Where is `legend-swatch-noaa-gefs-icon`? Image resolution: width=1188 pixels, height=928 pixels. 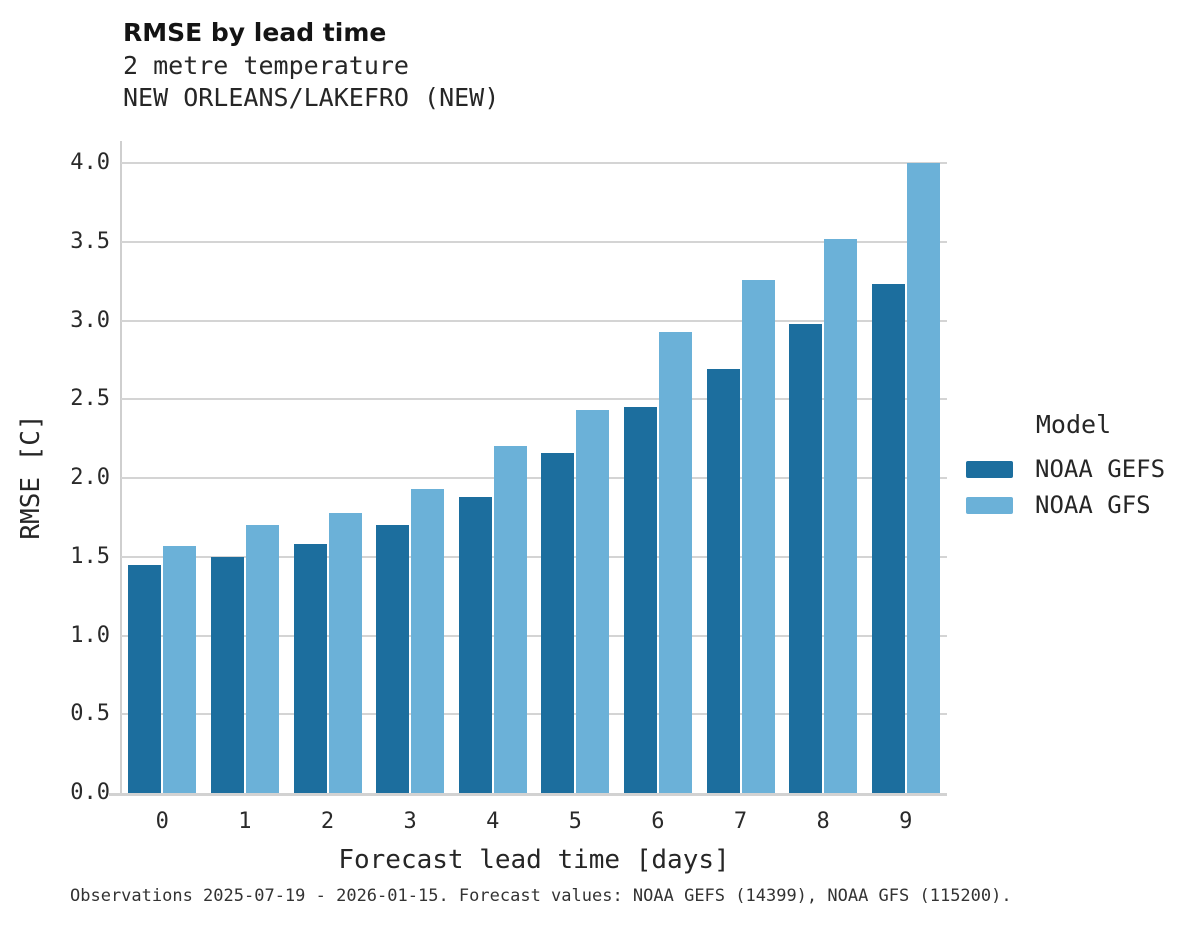 legend-swatch-noaa-gefs-icon is located at coordinates (989, 469).